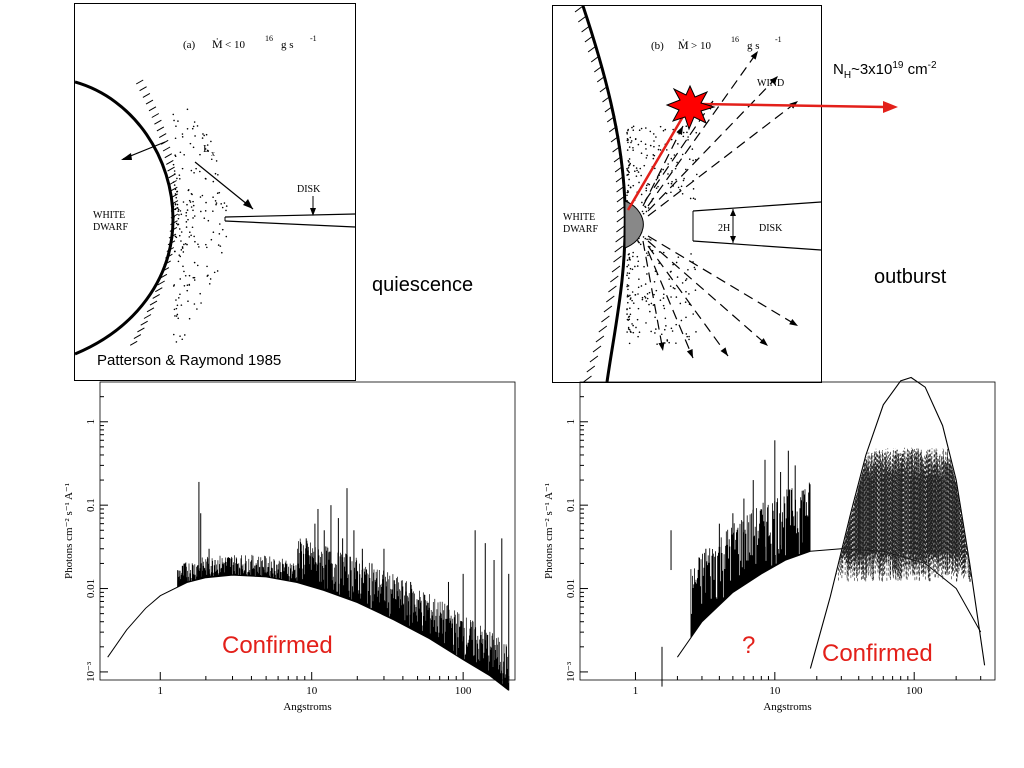 The height and width of the screenshot is (768, 1024). I want to click on spectrum-noise, so click(343, 614).